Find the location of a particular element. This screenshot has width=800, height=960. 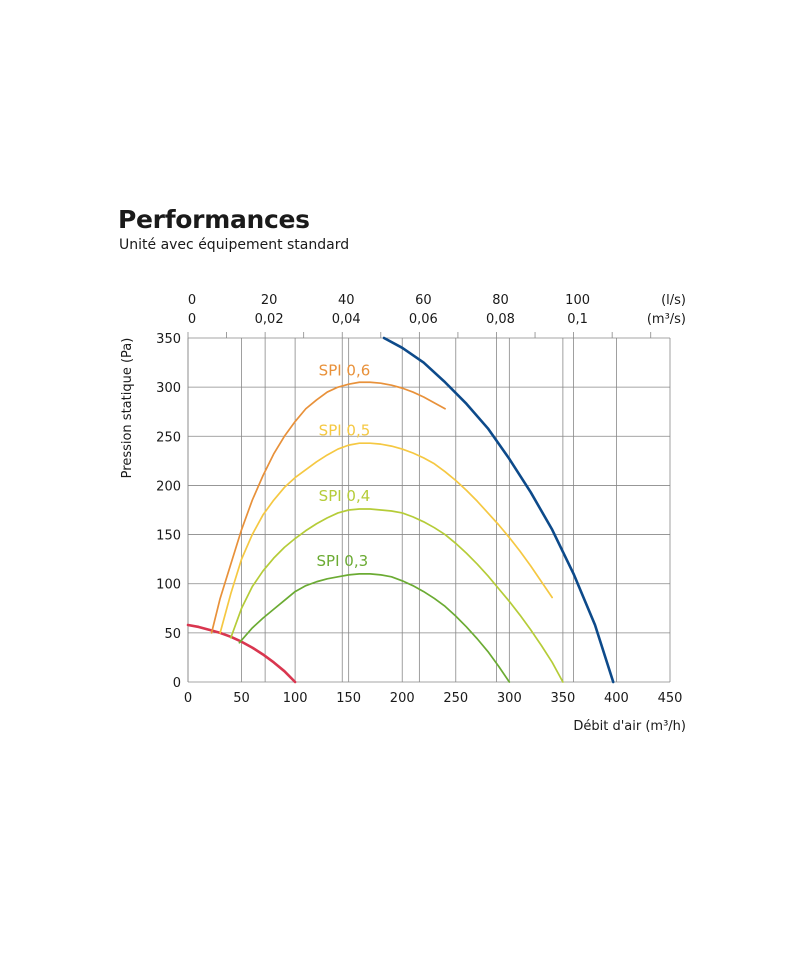

x-tick-label: 450 is located at coordinates (670, 698).